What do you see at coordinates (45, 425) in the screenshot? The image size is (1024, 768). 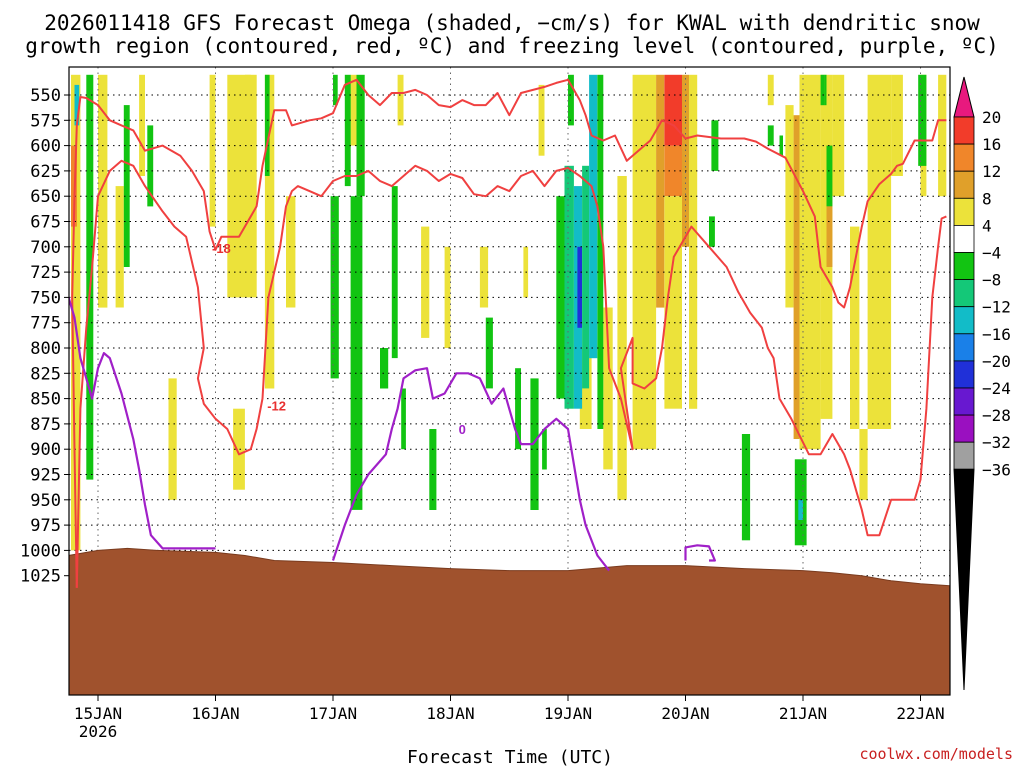 I see `y-tick-label: 875` at bounding box center [45, 425].